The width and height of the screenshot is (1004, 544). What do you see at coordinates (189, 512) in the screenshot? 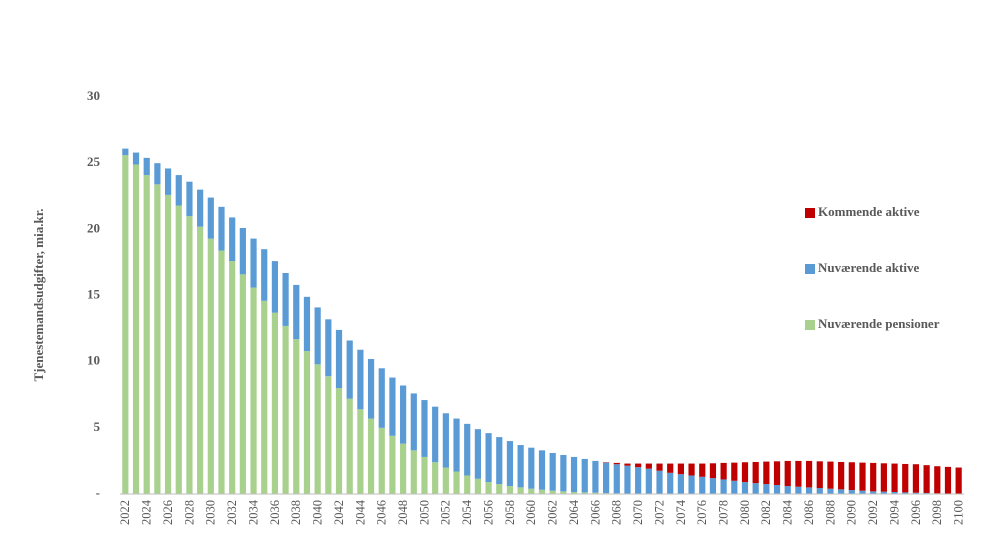
I see `x-tick-label: 2028` at bounding box center [189, 512].